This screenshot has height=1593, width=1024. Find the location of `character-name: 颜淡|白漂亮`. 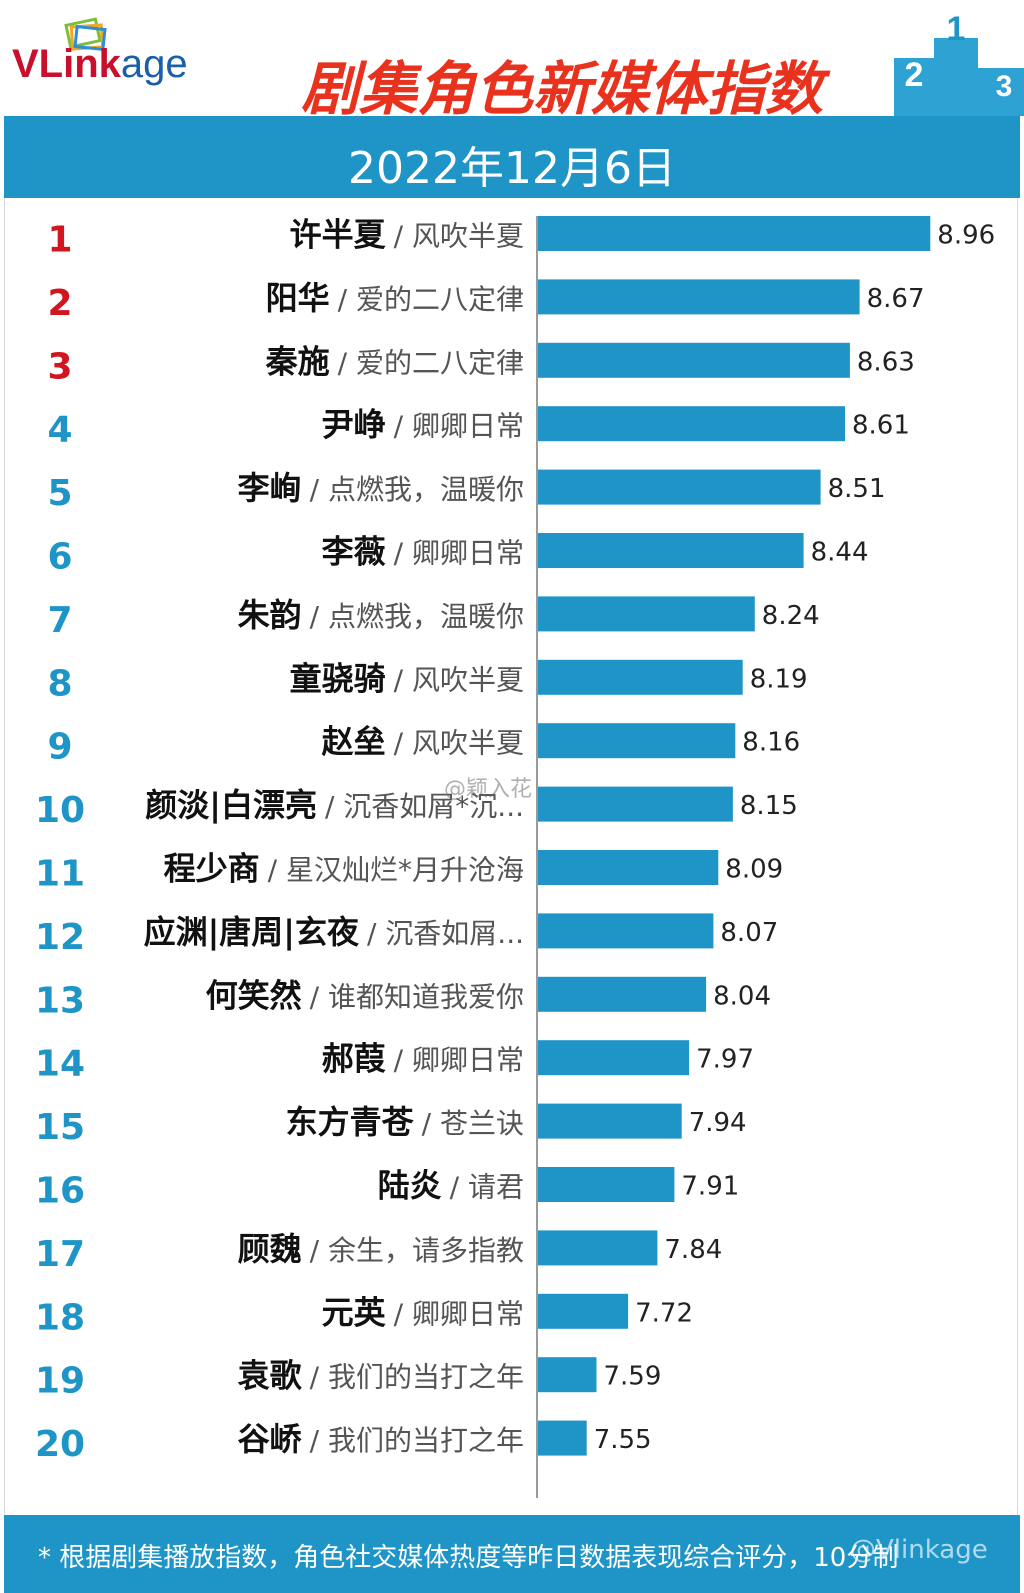

character-name: 颜淡|白漂亮 is located at coordinates (231, 805).